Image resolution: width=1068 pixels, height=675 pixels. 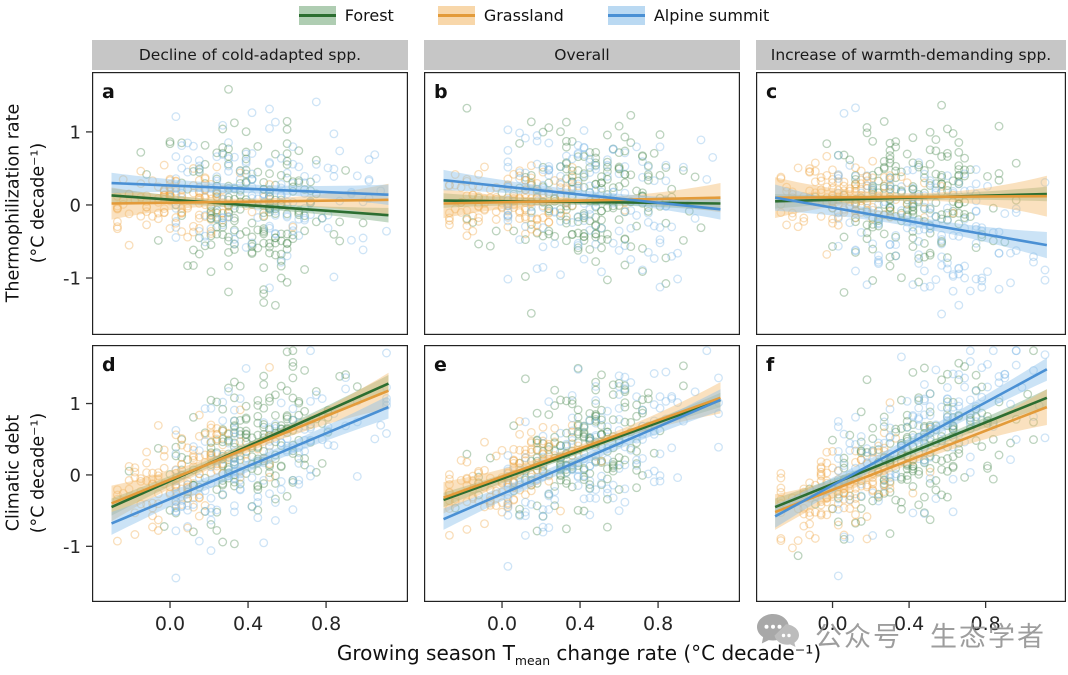 I want to click on panel-b-thermophilization-overall: b, so click(x=582, y=203).